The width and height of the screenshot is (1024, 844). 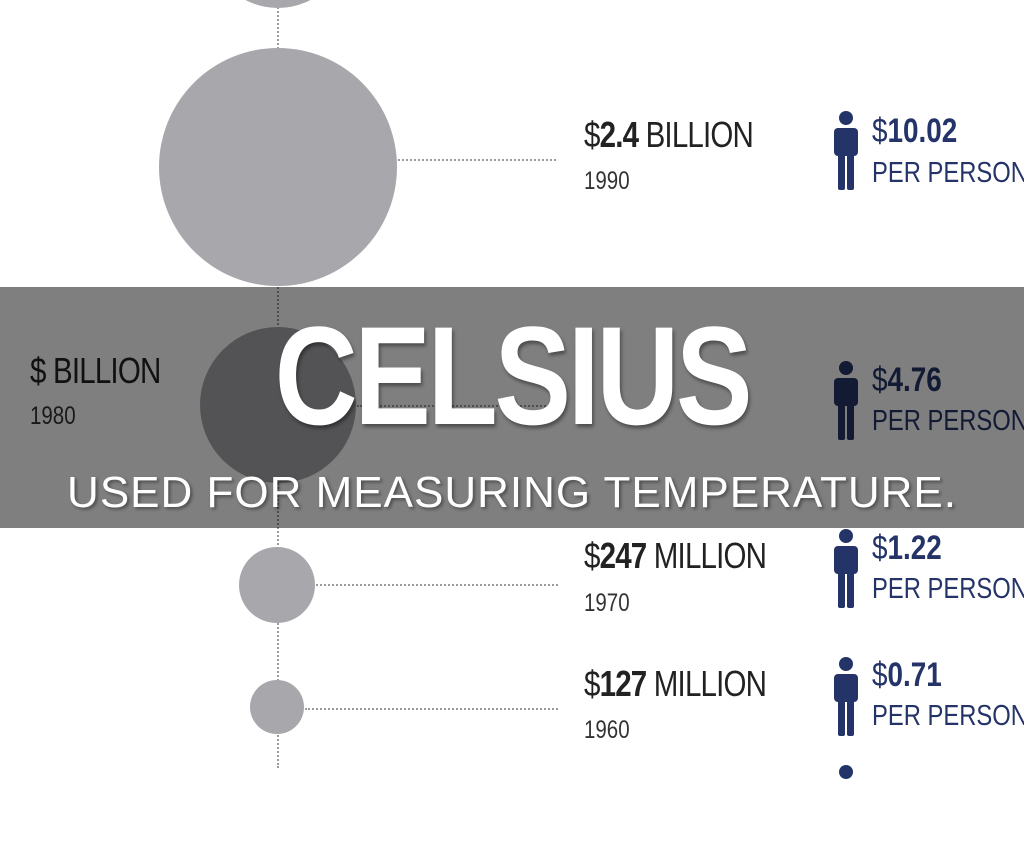 I want to click on per-person-value-1960: $0.71, so click(x=907, y=675).